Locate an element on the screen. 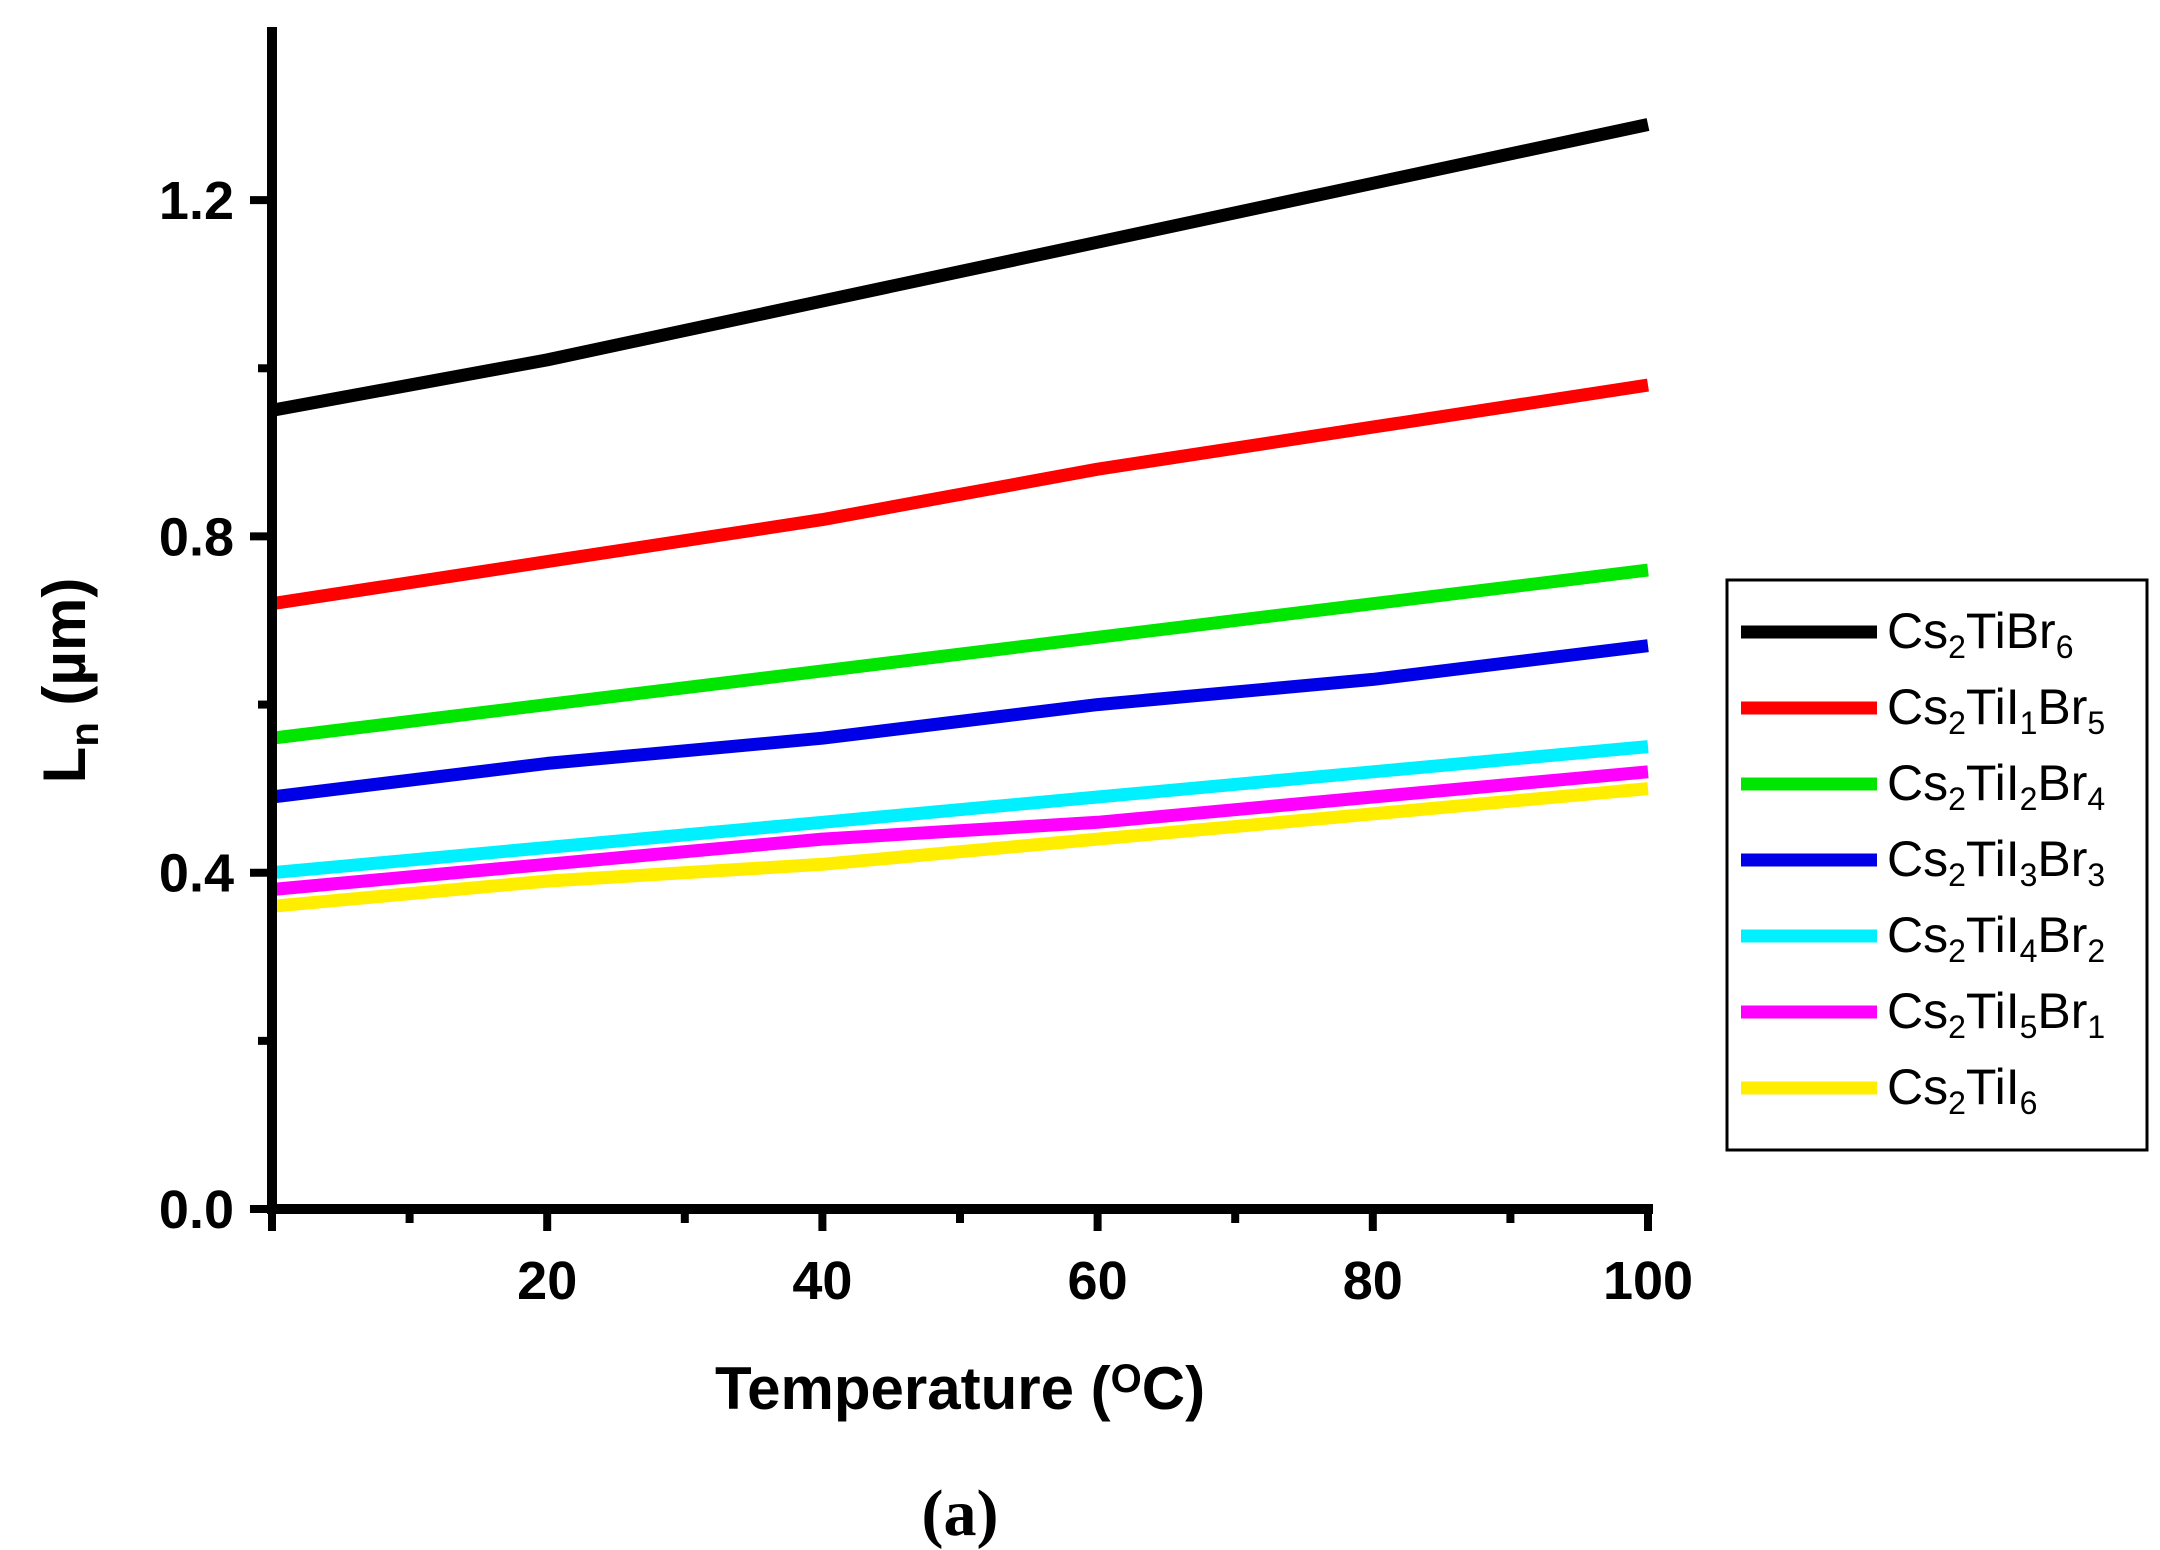  series-line-Cs2TiI5Br1 is located at coordinates (960, 830).